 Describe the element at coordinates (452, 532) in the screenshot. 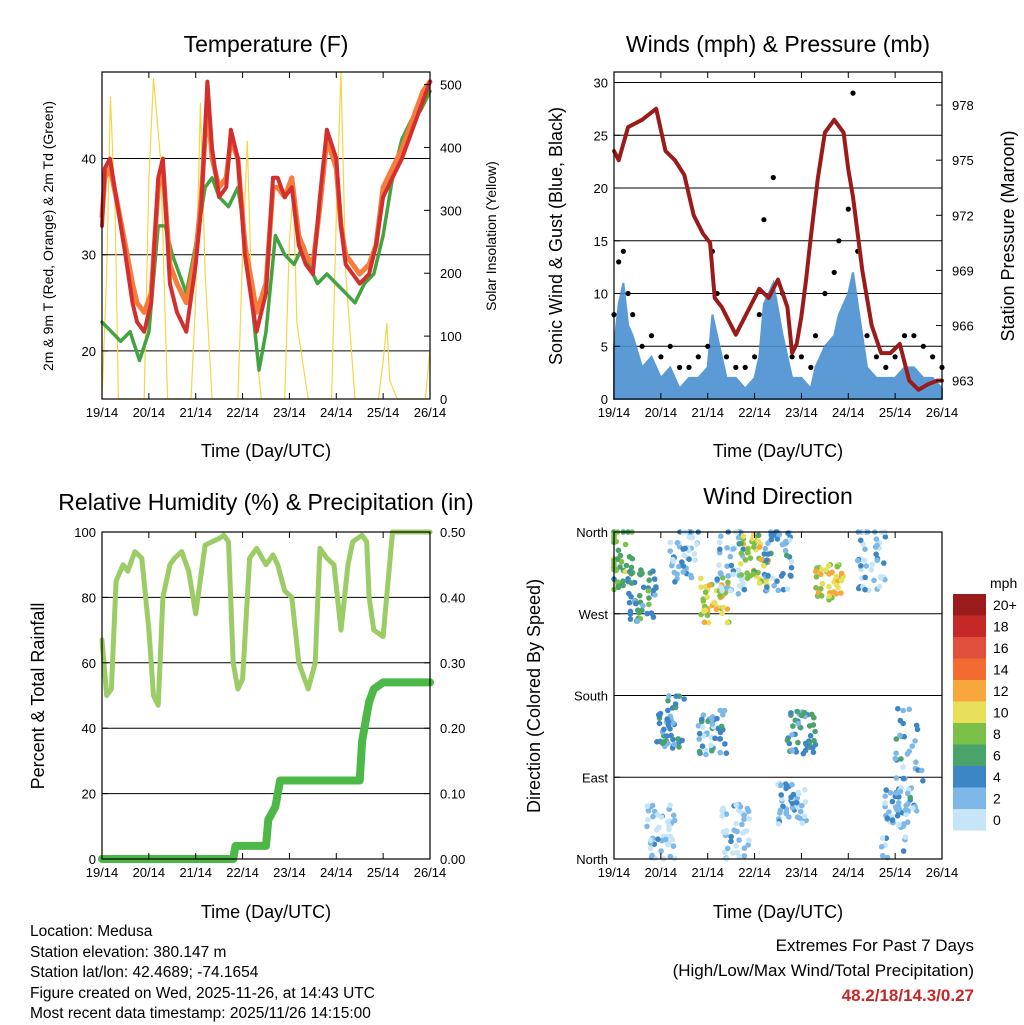

I see `y2-tick-label: 0.50` at that location.